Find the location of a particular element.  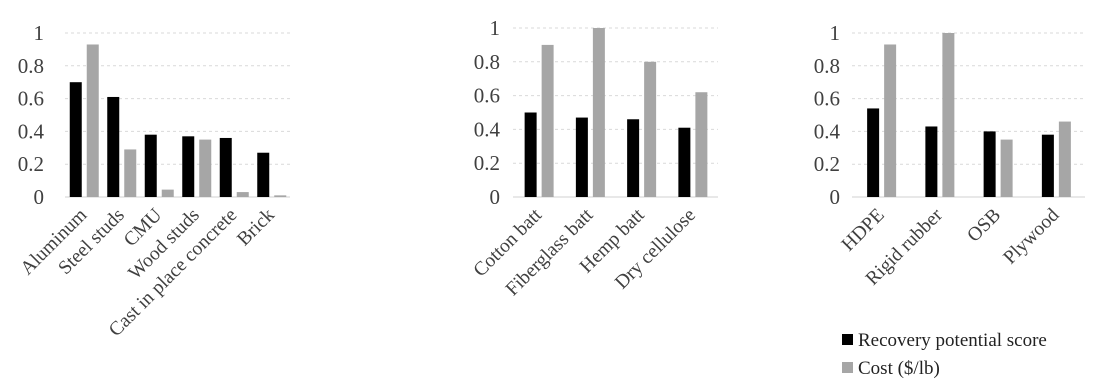

legend-label-recovery-potential-score: Recovery potential score is located at coordinates (952, 340).